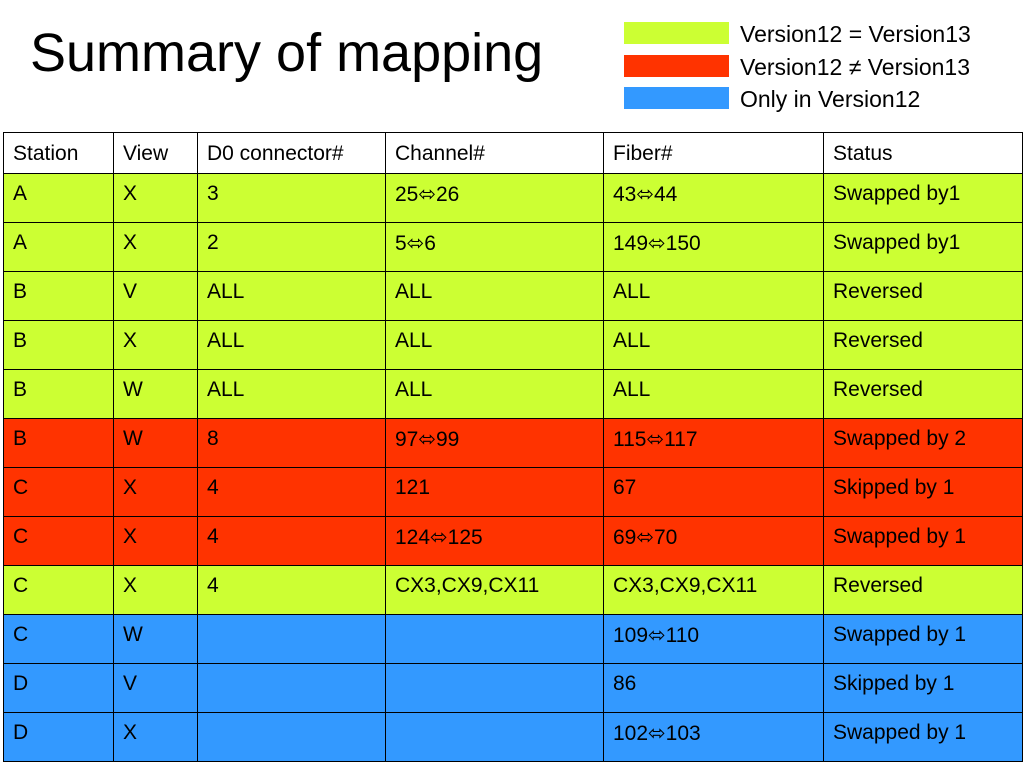 Image resolution: width=1024 pixels, height=768 pixels. I want to click on cell-fiber: 67, so click(713, 492).